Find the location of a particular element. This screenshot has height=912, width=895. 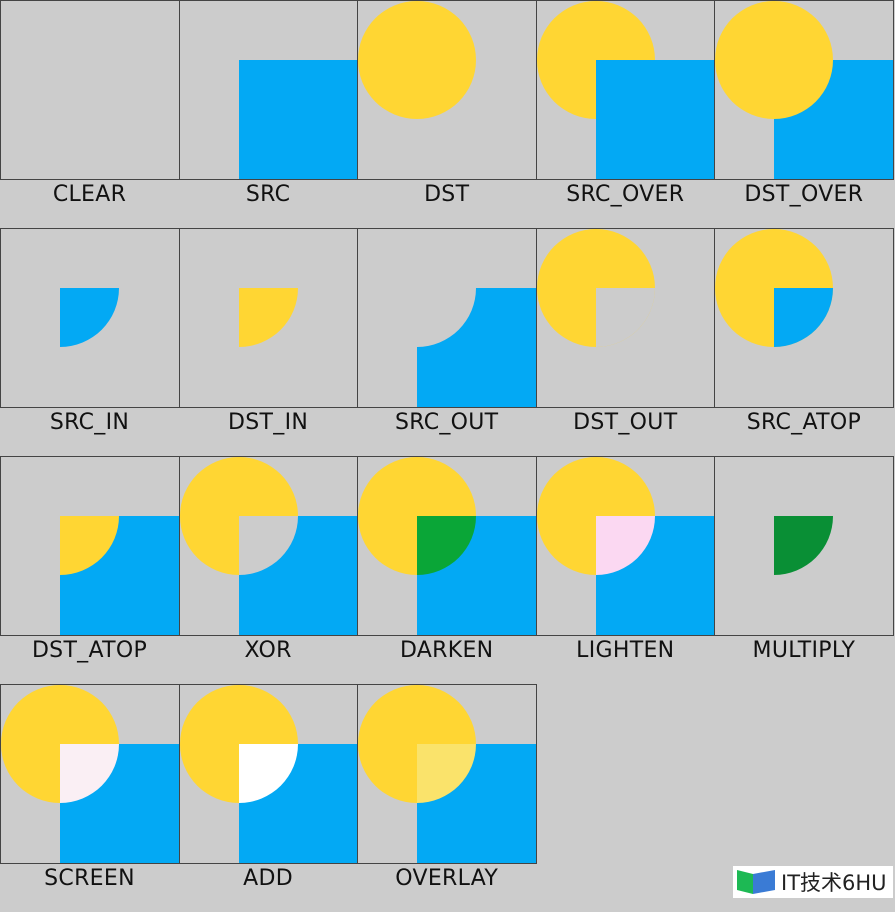

watermark: IT技术6HU is located at coordinates (813, 882).